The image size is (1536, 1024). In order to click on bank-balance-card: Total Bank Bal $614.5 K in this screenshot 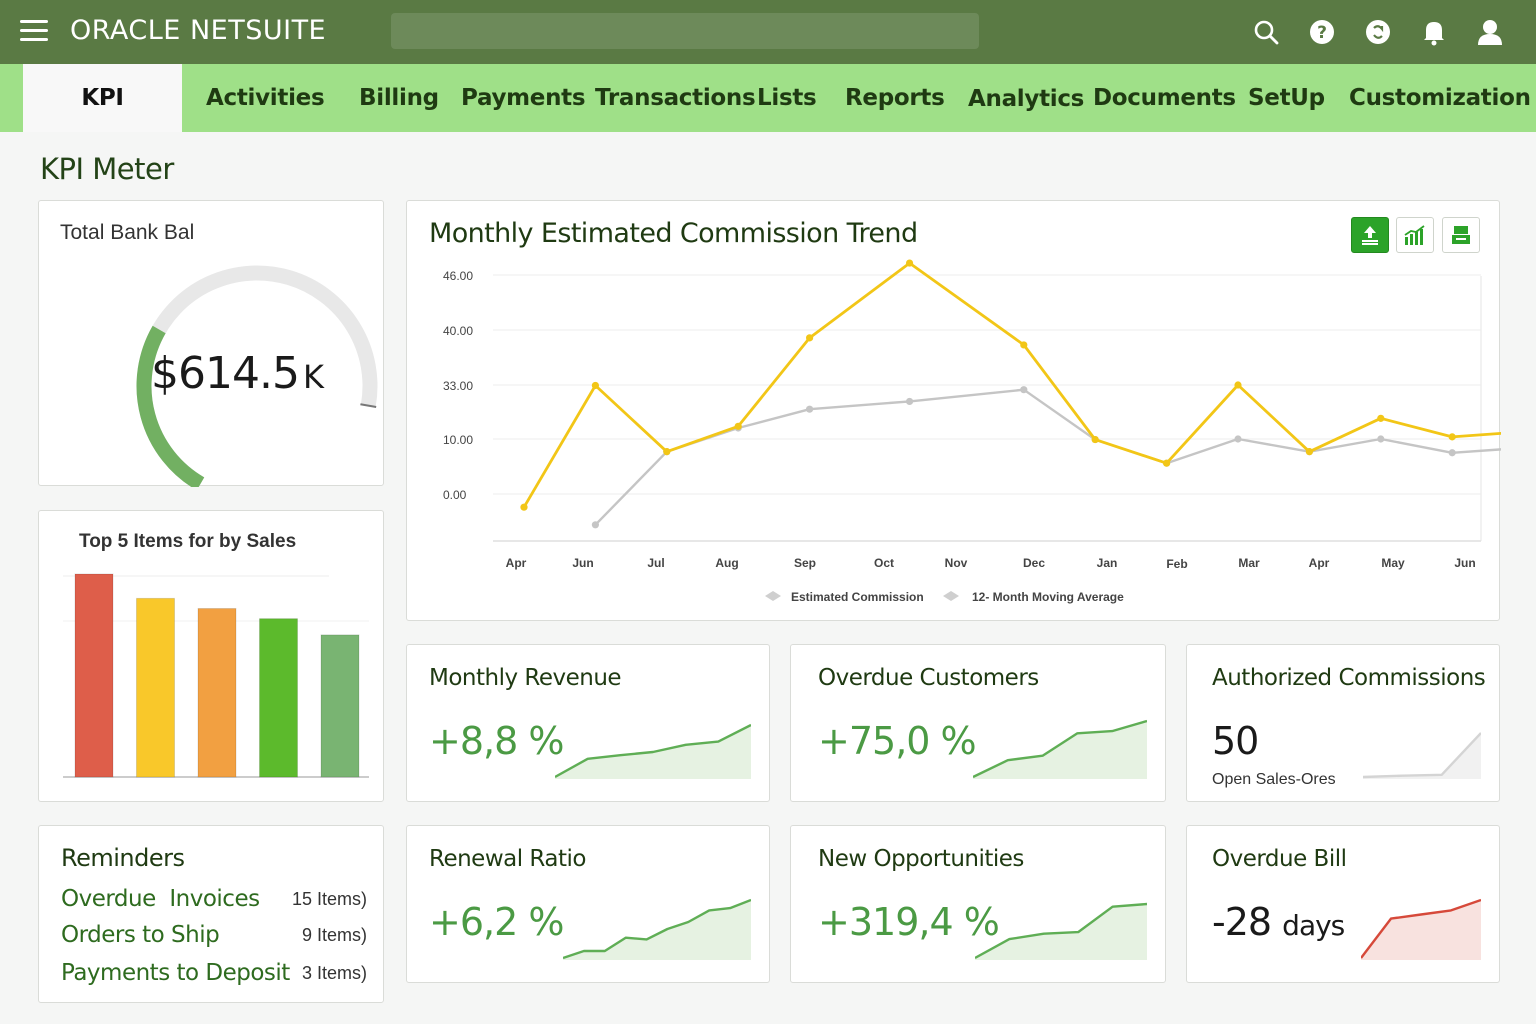, I will do `click(211, 343)`.